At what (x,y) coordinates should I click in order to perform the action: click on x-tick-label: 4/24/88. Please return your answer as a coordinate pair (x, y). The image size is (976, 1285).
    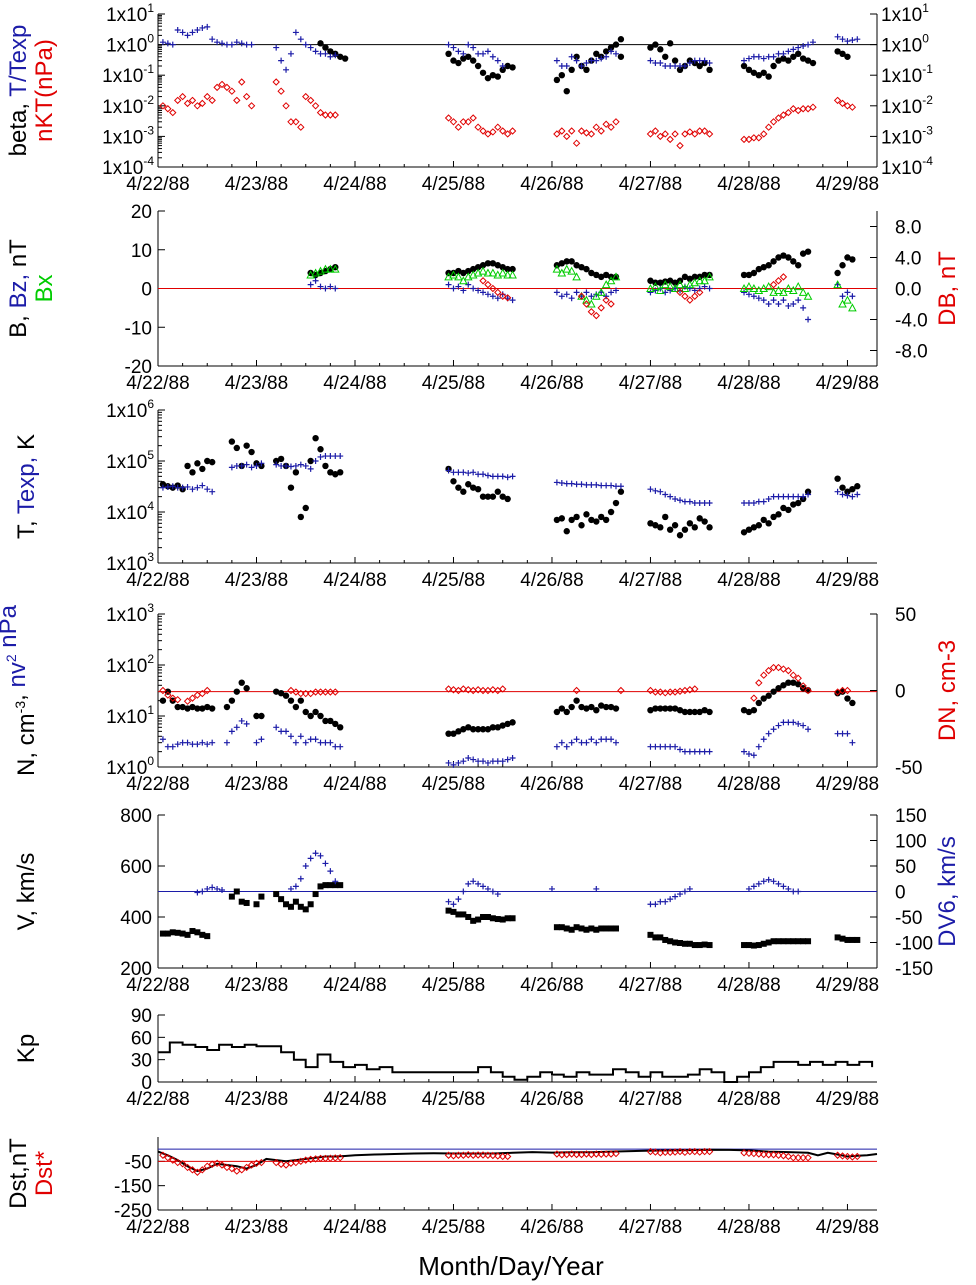
    Looking at the image, I should click on (354, 1099).